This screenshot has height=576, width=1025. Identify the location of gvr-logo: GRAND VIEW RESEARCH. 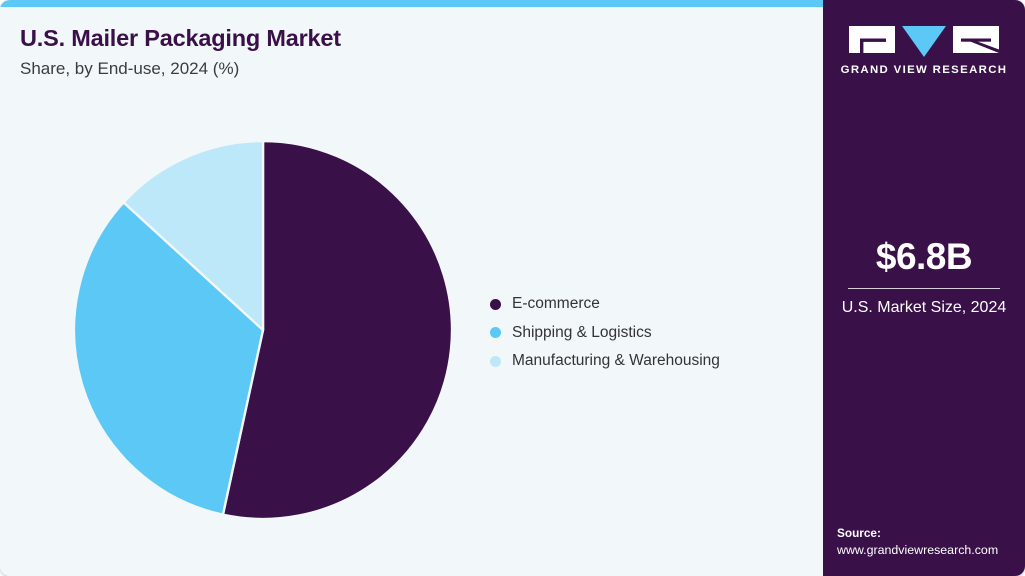
(924, 51).